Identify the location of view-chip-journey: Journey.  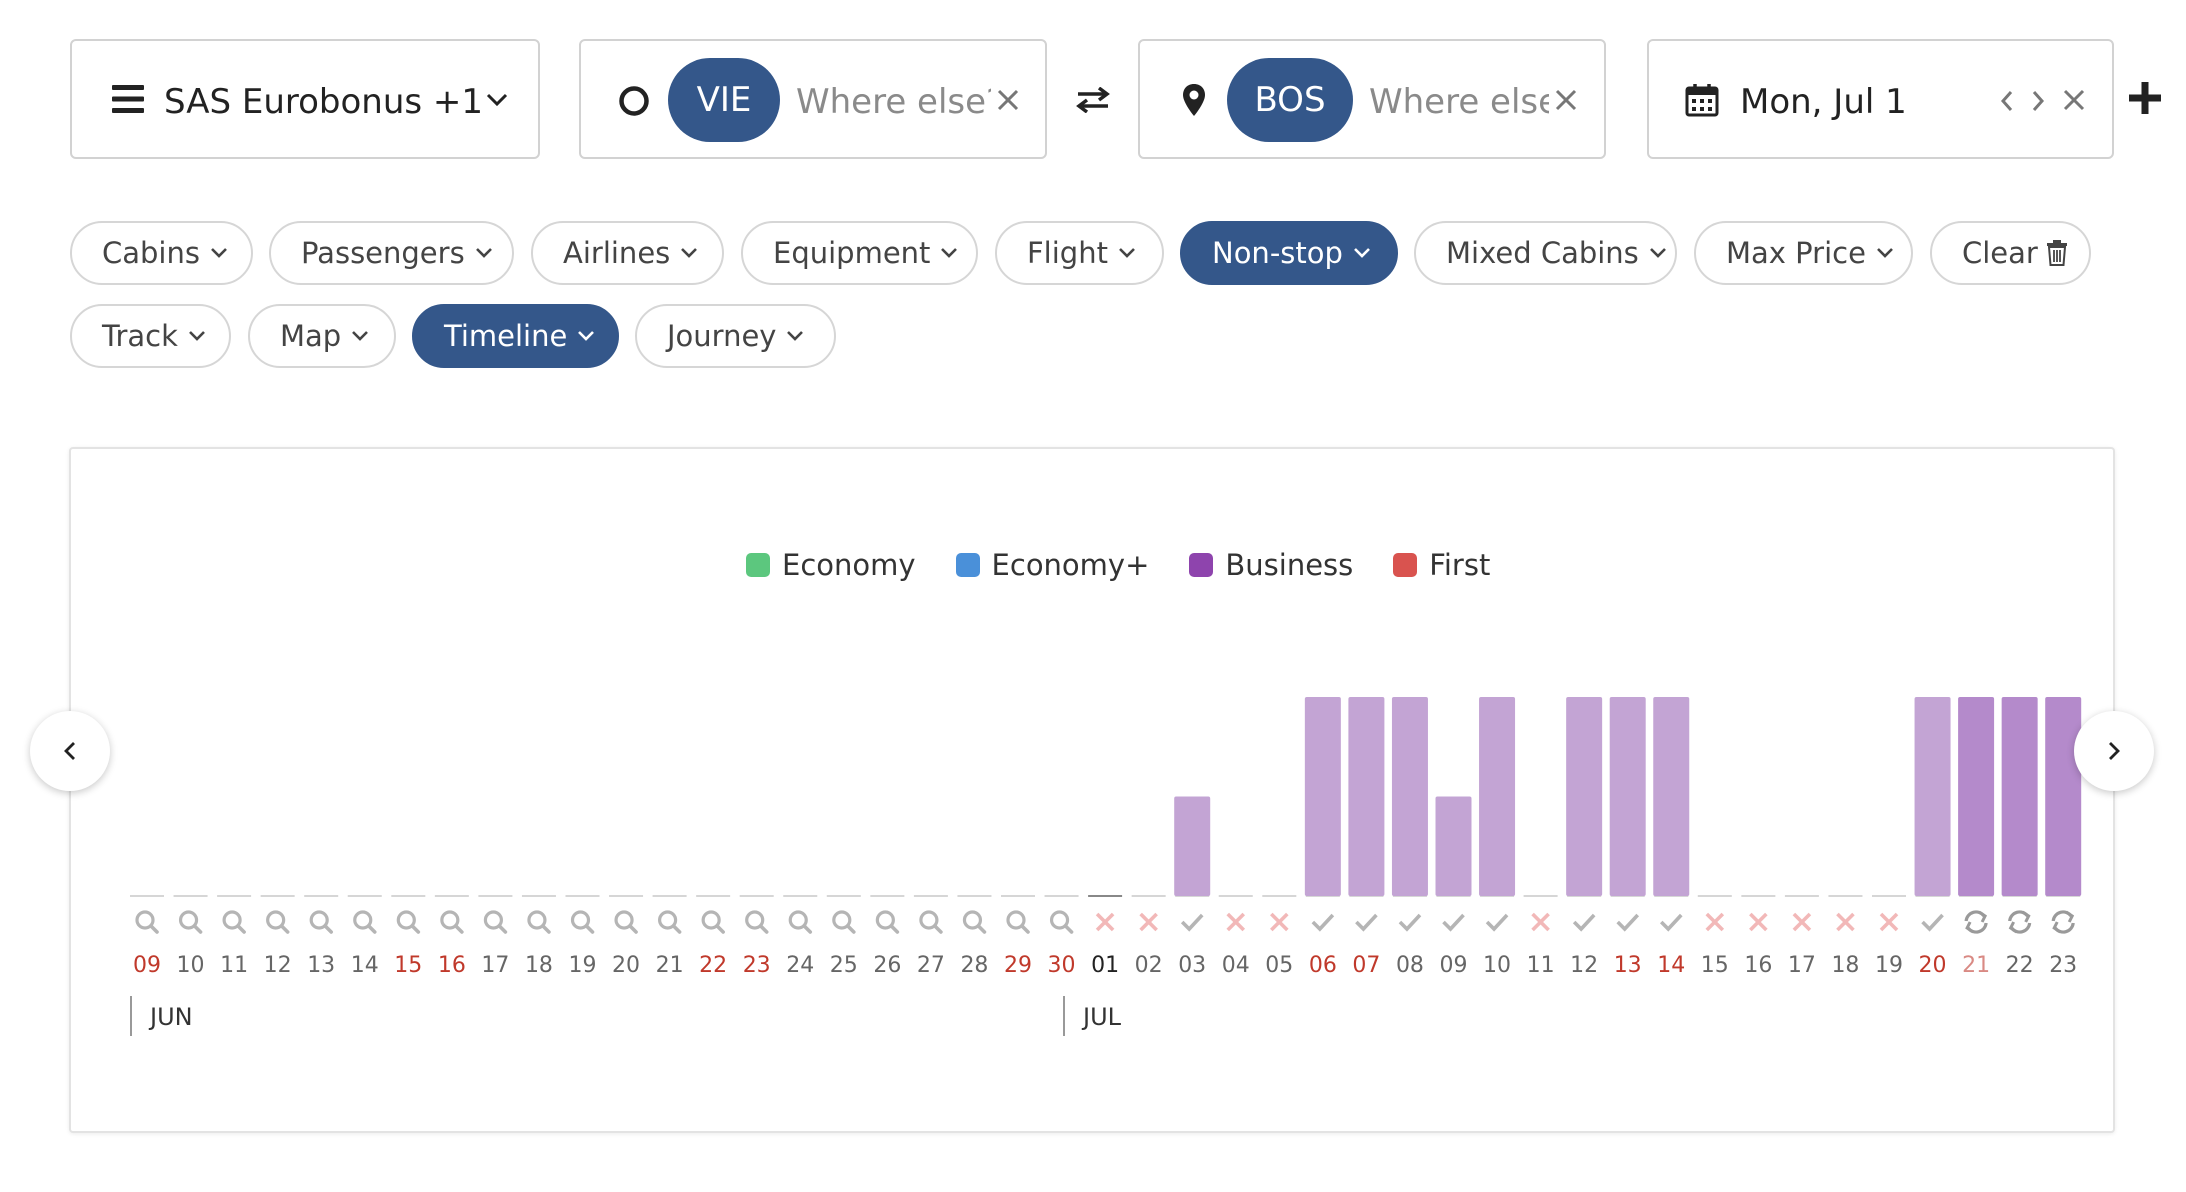
(735, 336).